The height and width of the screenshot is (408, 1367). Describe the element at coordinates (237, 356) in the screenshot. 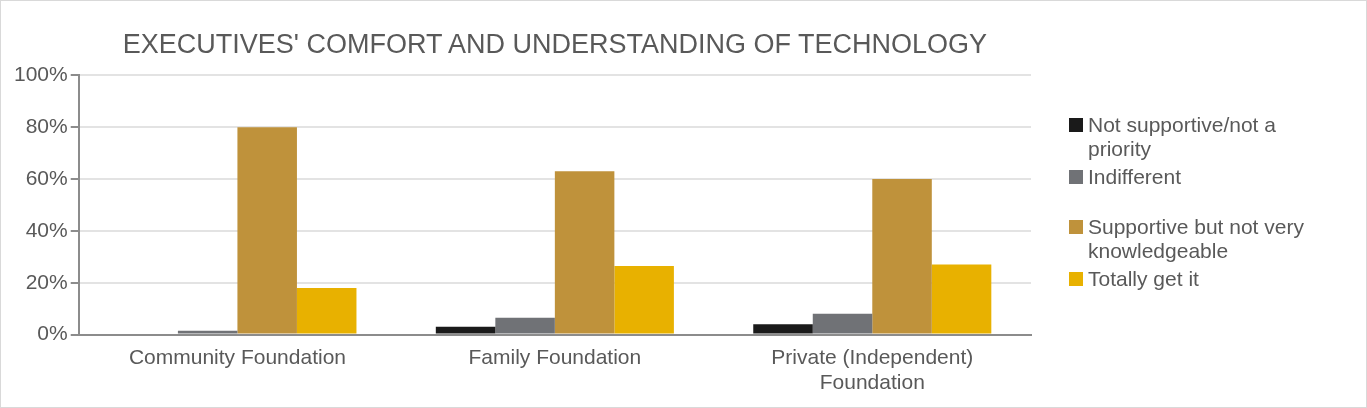

I see `x-tick-label: Community Foundation` at that location.